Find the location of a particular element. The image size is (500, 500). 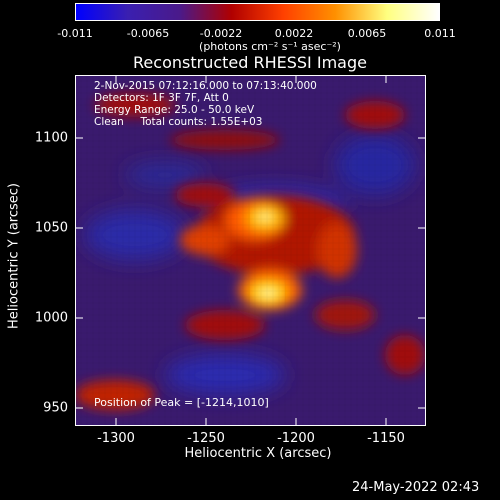

y-axis-label: Heliocentric Y (arcsec) is located at coordinates (14, 256).